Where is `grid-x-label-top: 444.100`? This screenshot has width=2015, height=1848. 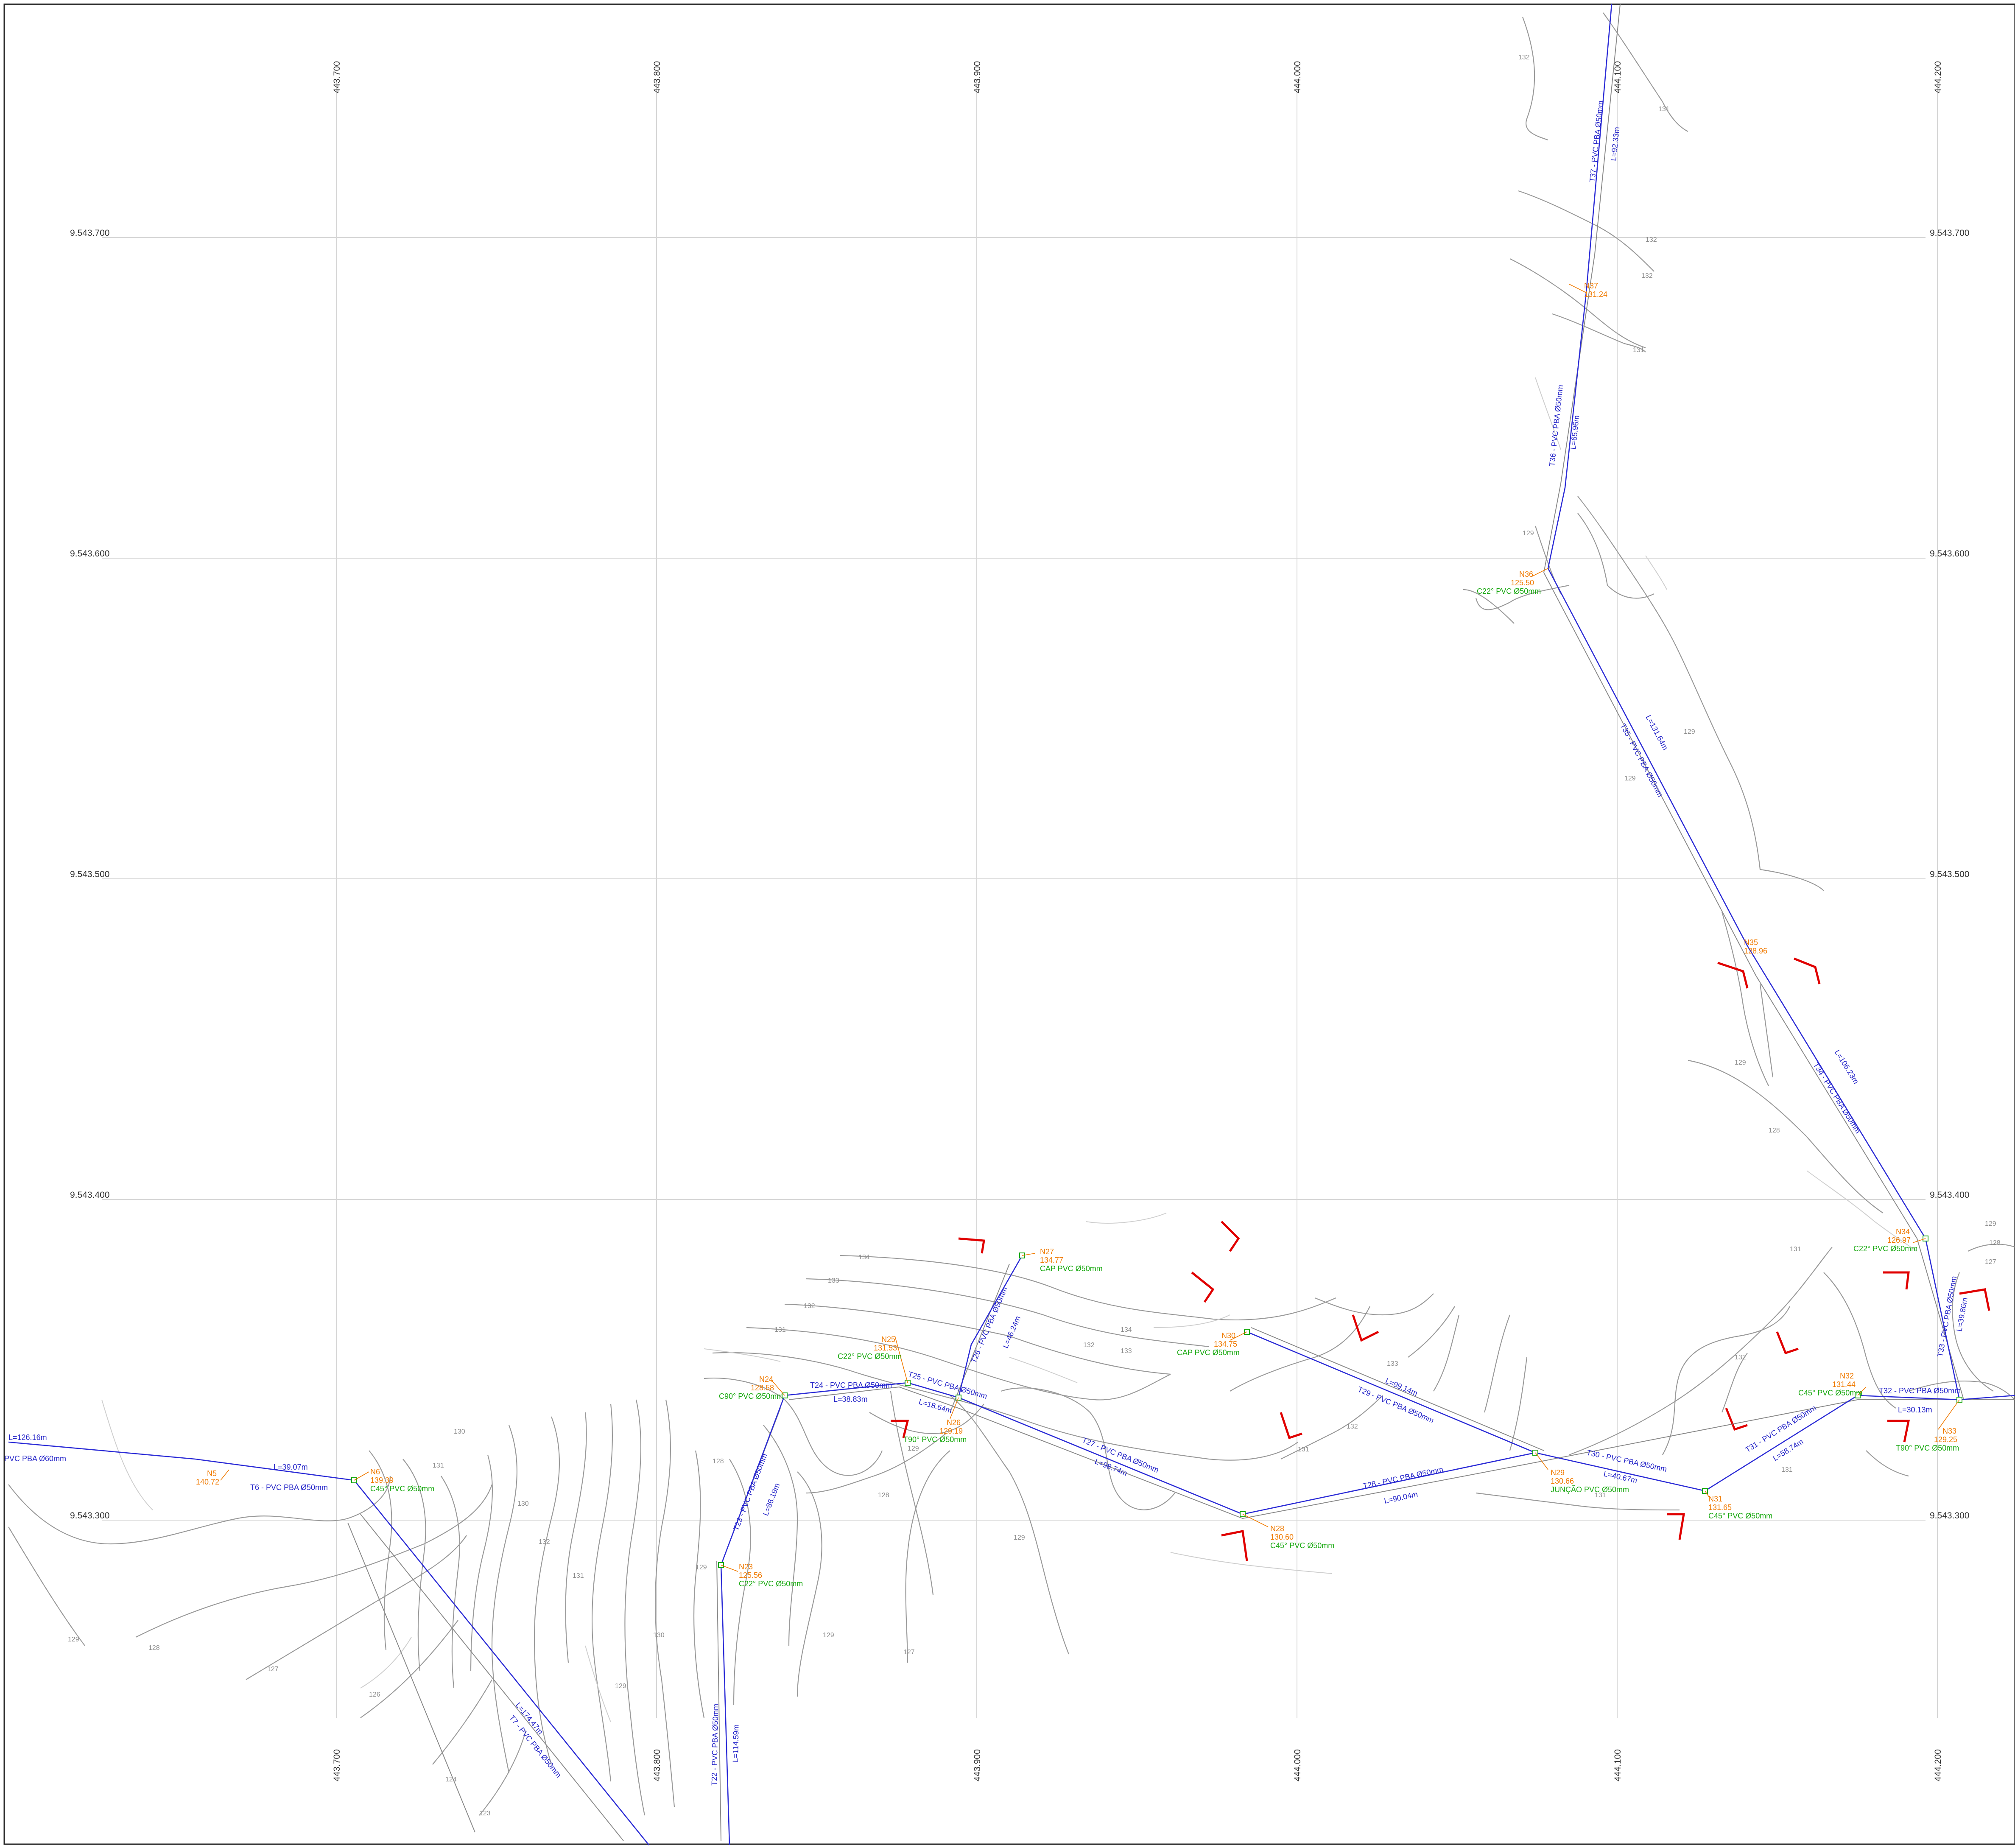
grid-x-label-top: 444.100 is located at coordinates (1618, 77).